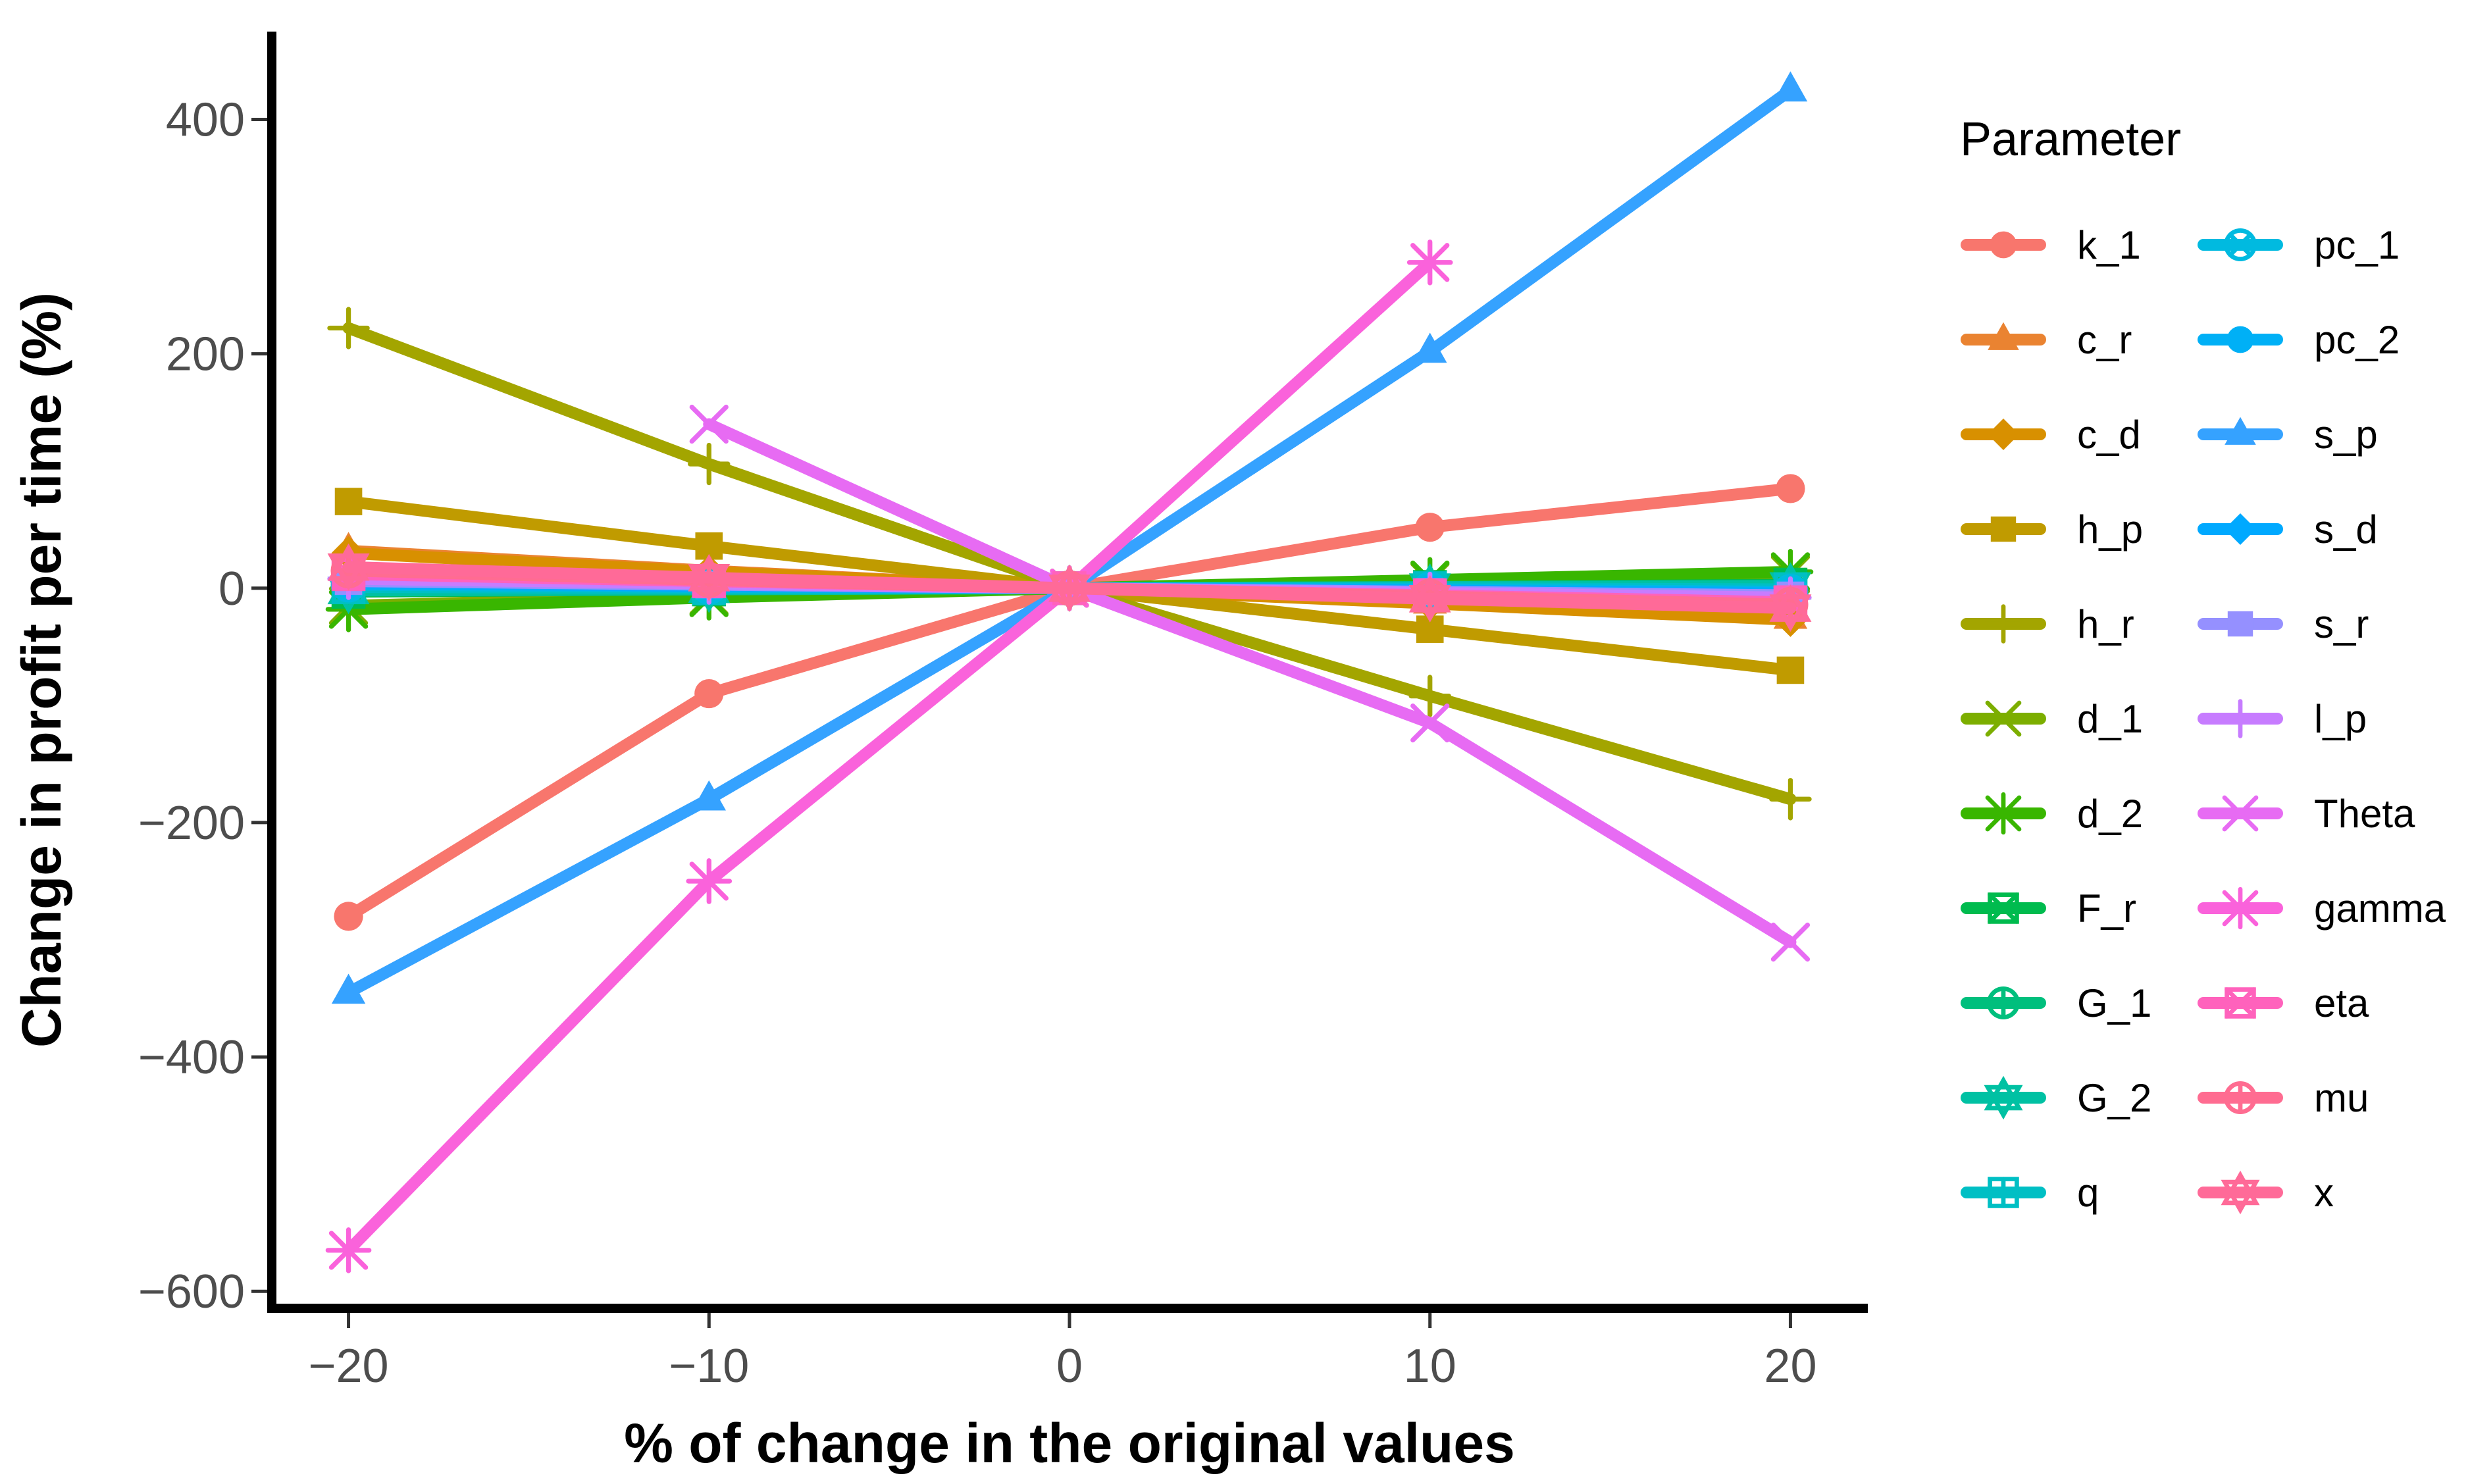 This screenshot has width=2470, height=1484. What do you see at coordinates (2240, 718) in the screenshot?
I see `legend-key-marker-l_p` at bounding box center [2240, 718].